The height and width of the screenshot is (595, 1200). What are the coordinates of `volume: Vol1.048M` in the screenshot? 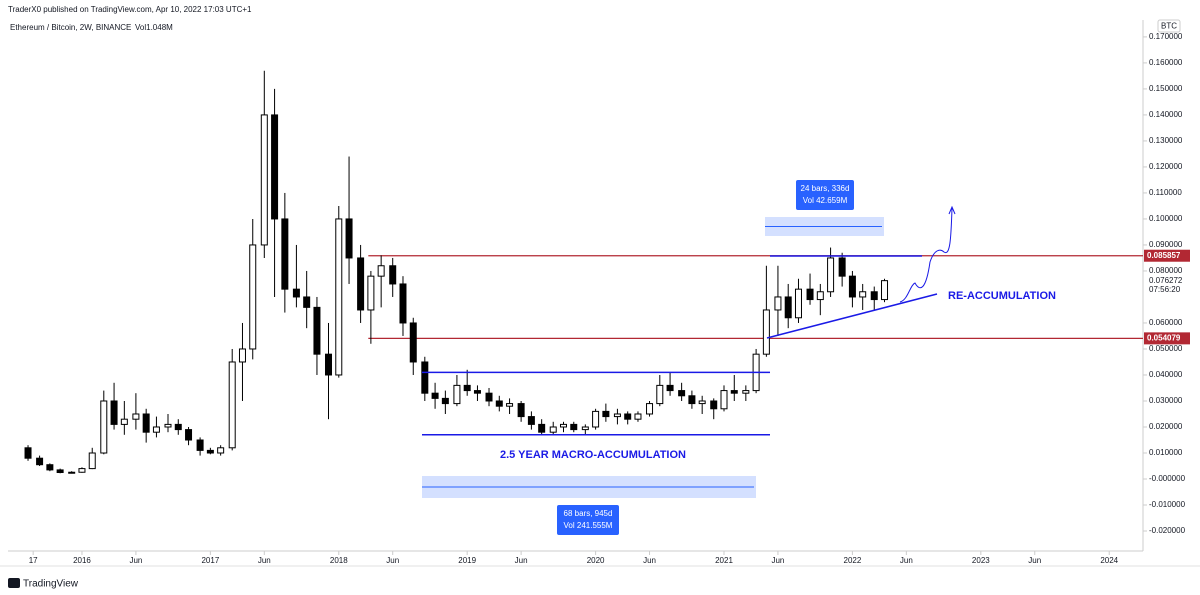 It's located at (154, 27).